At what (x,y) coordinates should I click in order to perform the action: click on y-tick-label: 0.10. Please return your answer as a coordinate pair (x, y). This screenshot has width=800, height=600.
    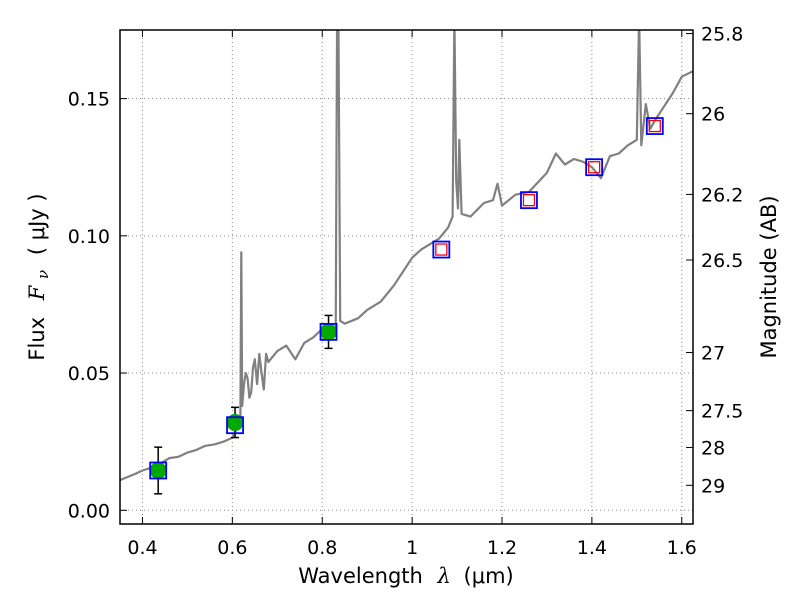
    Looking at the image, I should click on (89, 237).